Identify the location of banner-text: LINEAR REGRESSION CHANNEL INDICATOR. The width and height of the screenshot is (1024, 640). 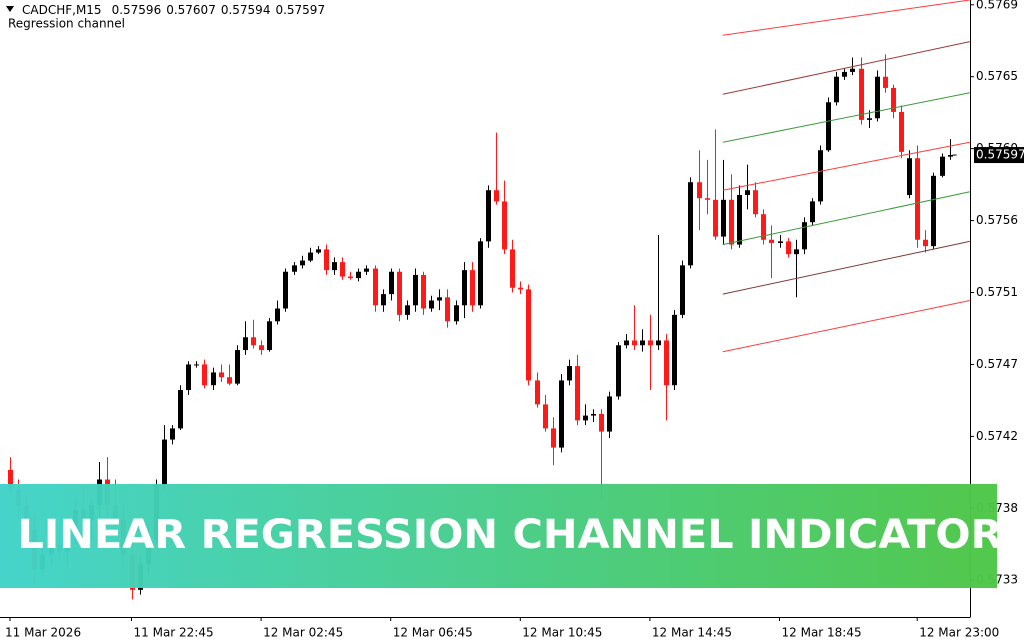
(510, 535).